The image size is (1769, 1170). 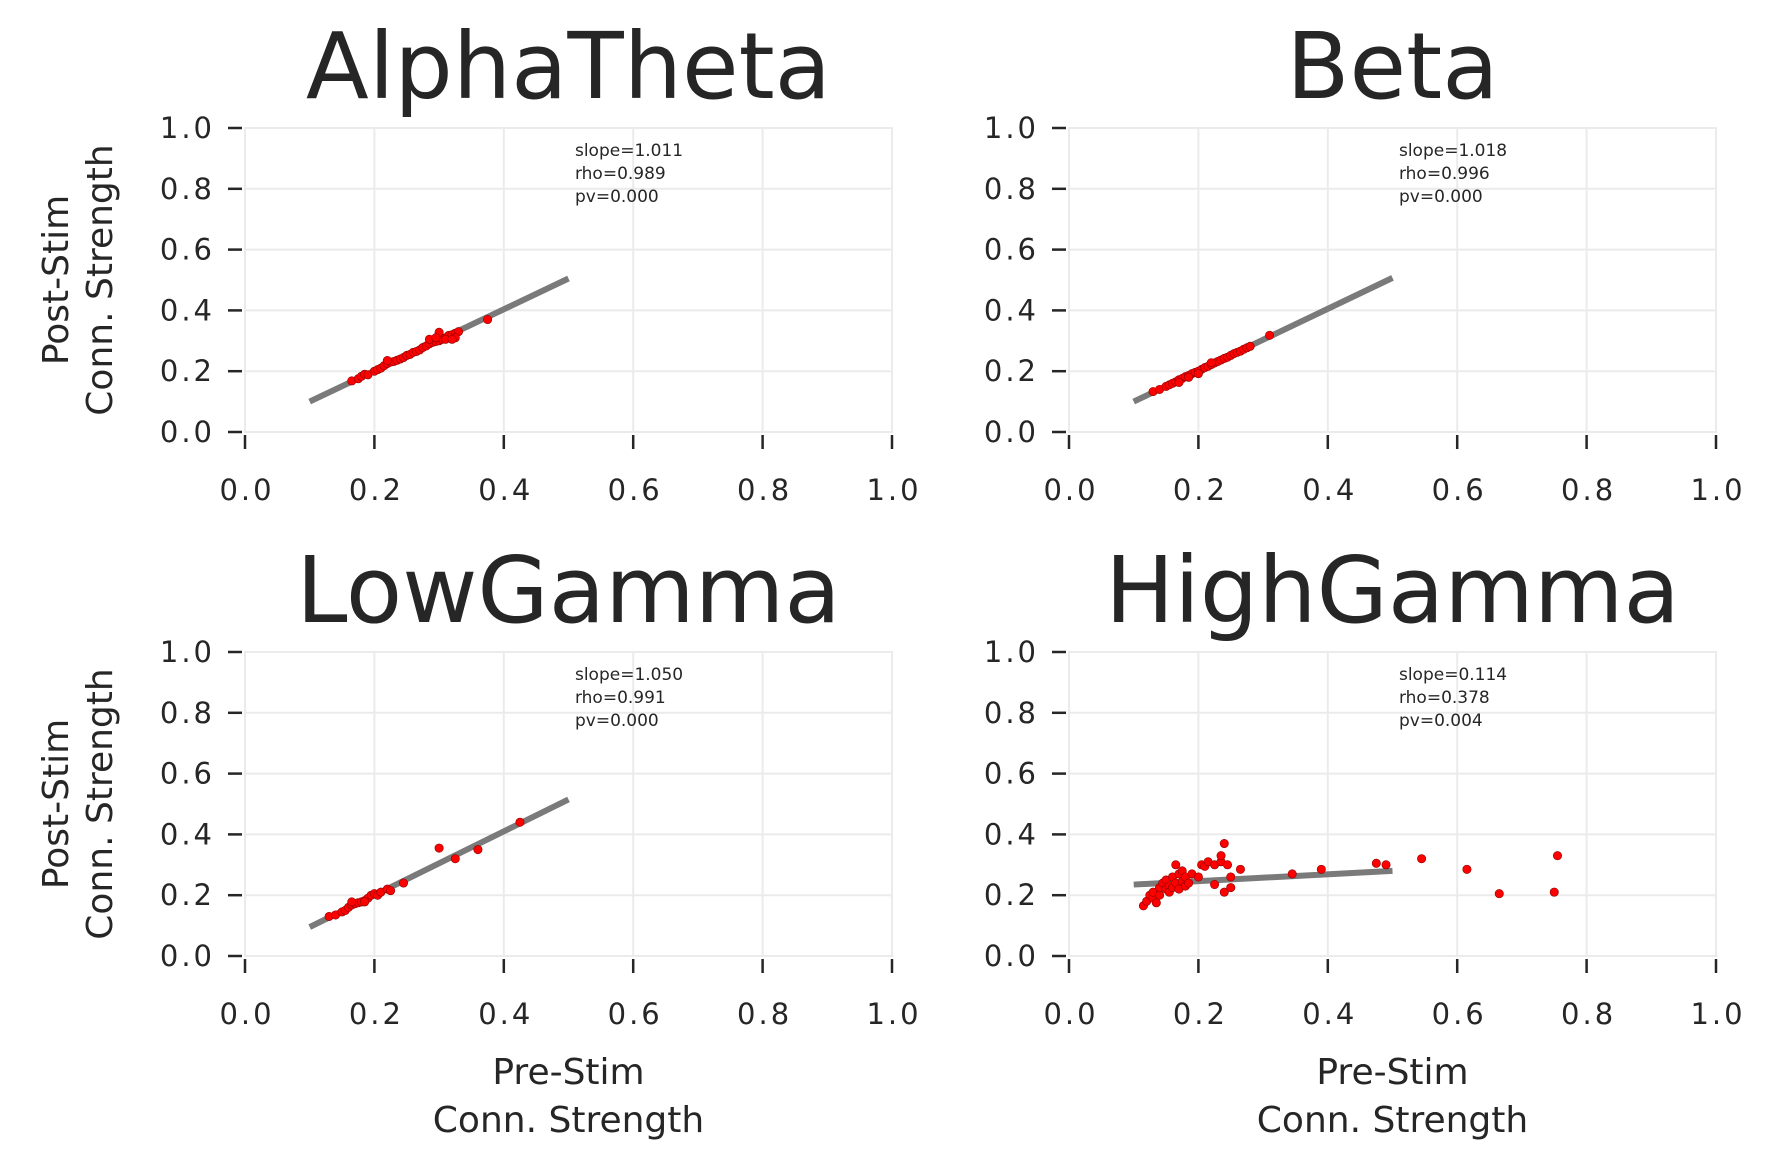 I want to click on stats-annotation: slope=1.050, so click(x=629, y=675).